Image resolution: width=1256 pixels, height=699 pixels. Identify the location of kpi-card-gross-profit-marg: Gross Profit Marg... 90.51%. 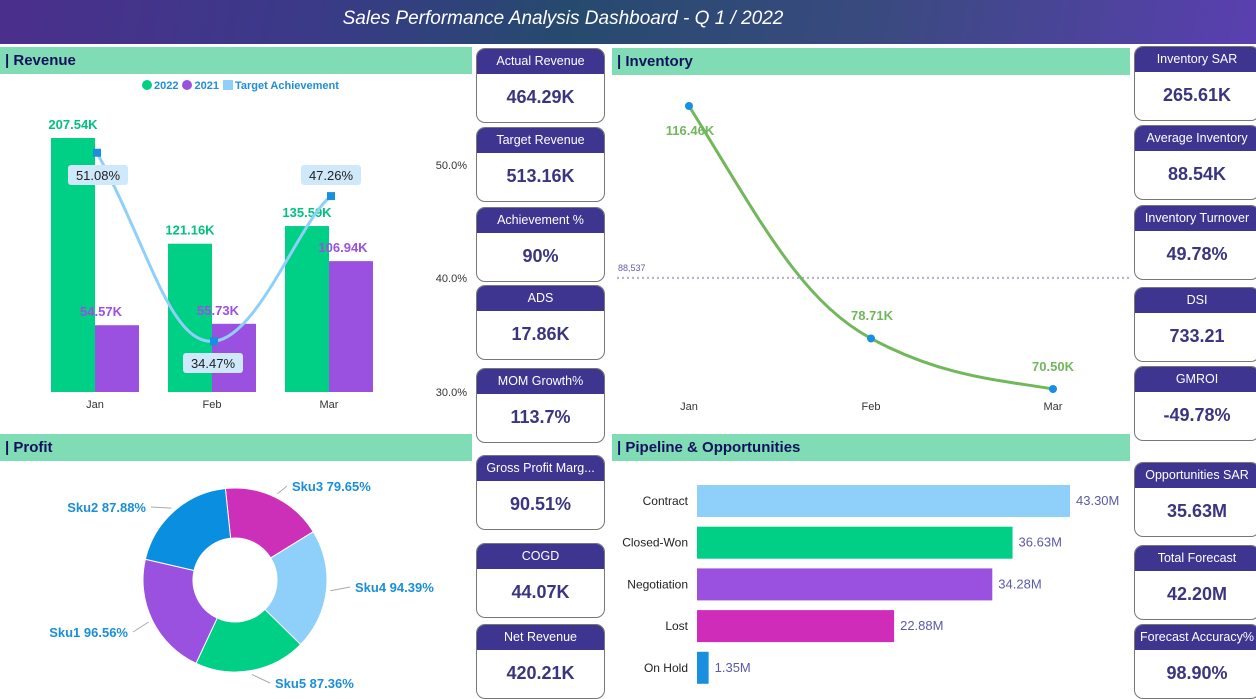
(540, 492).